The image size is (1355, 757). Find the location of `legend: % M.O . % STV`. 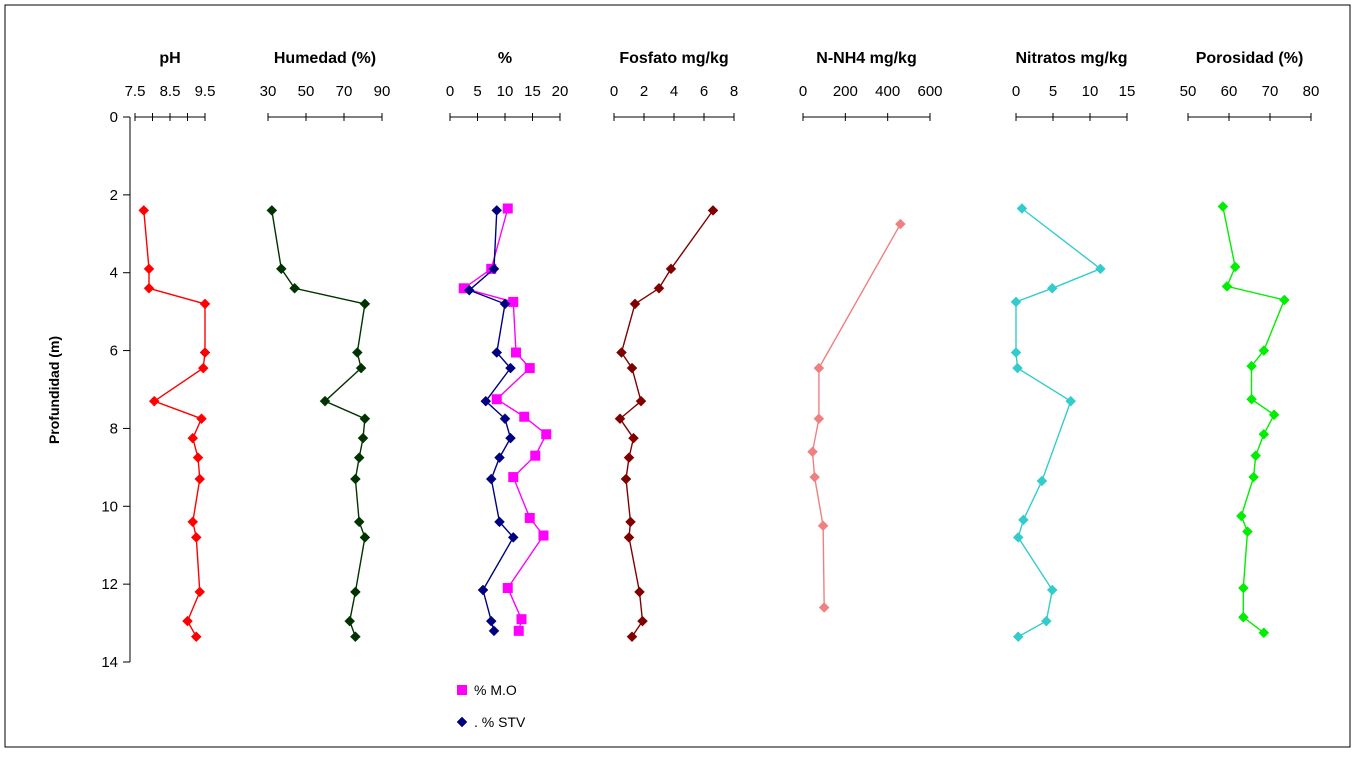

legend: % M.O . % STV is located at coordinates (491, 706).